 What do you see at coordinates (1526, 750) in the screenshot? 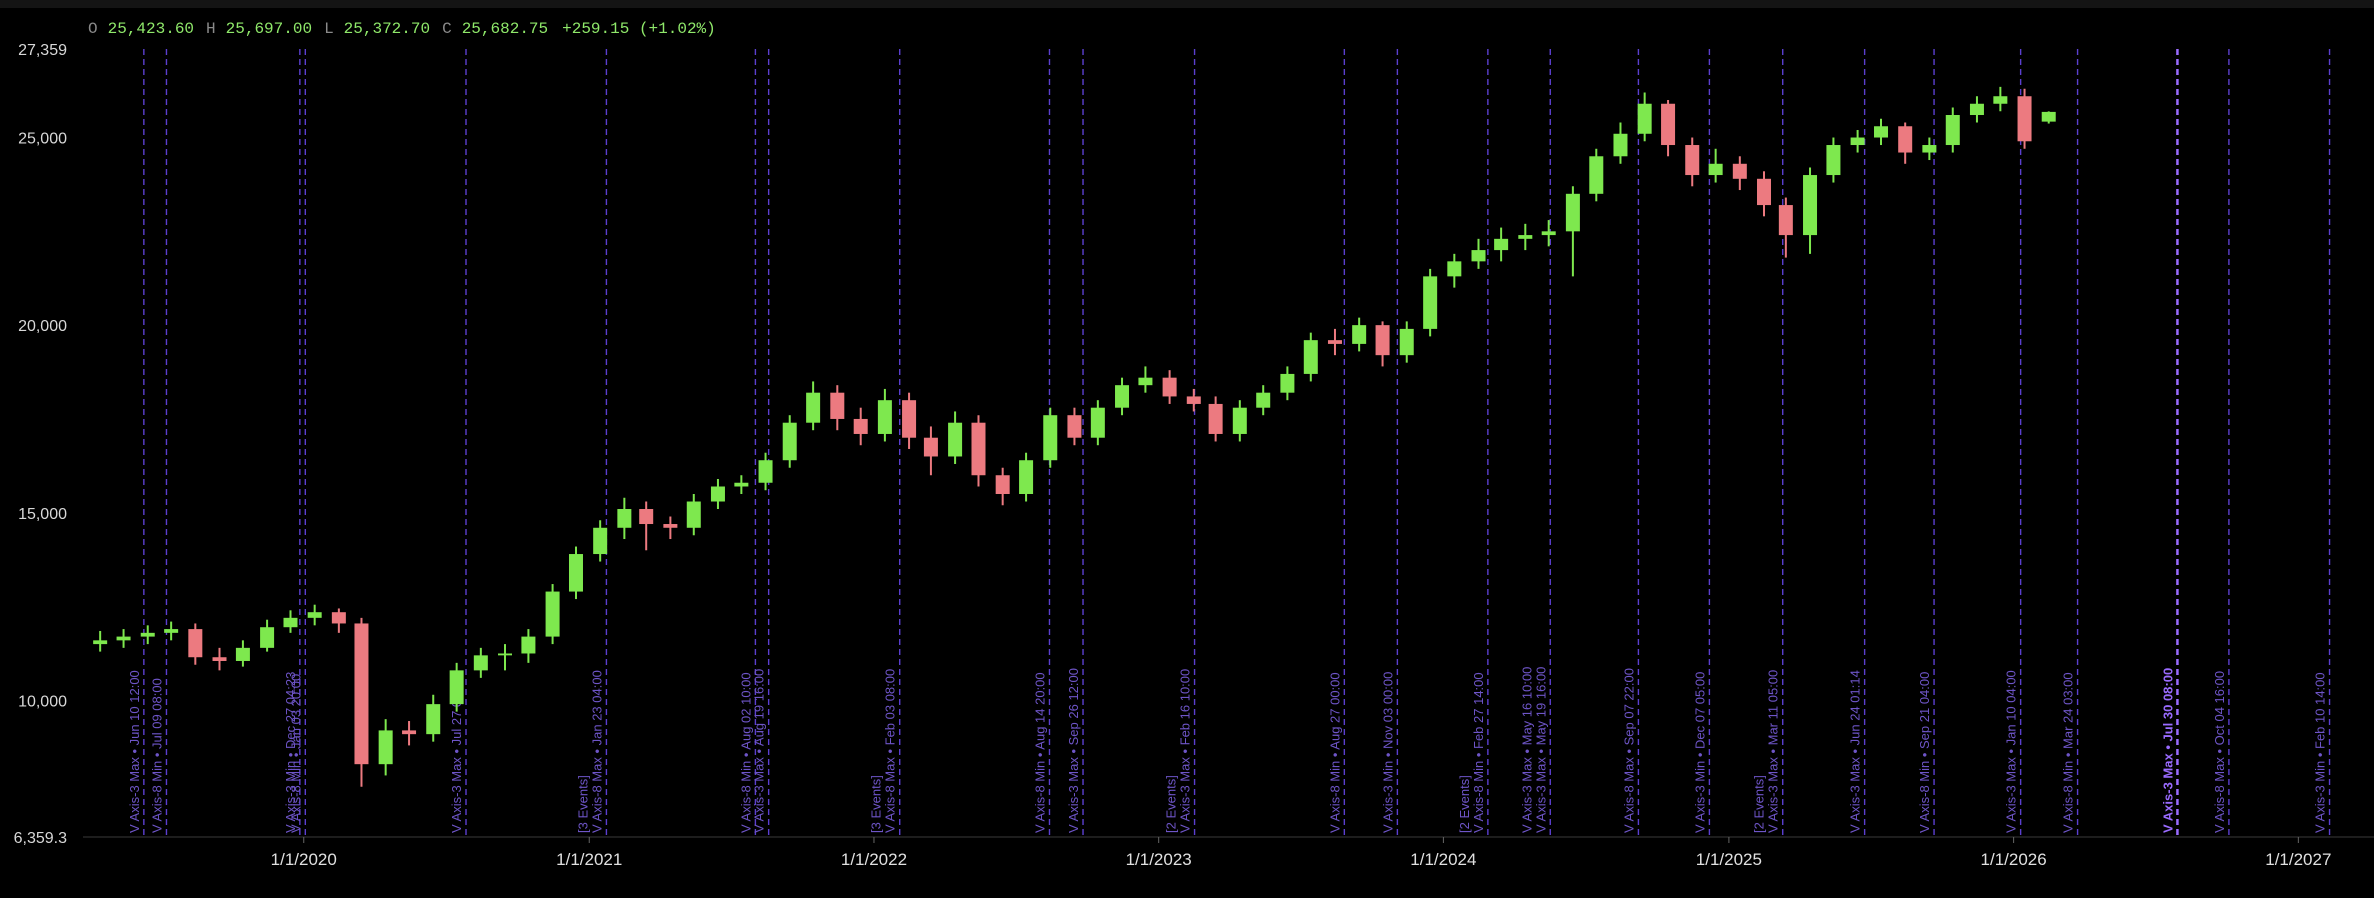
I see `event-label: V Axis-3 Max • May 16 10:00` at bounding box center [1526, 750].